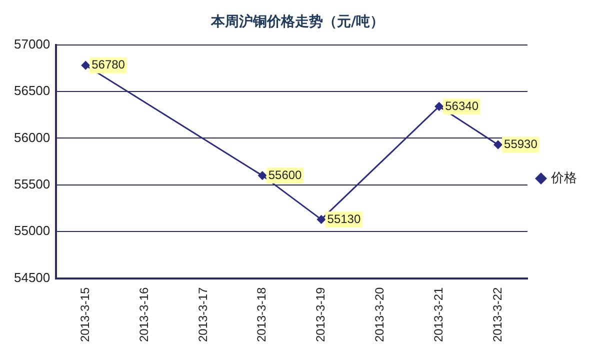  I want to click on x-tick-label: 2013-3-19, so click(321, 314).